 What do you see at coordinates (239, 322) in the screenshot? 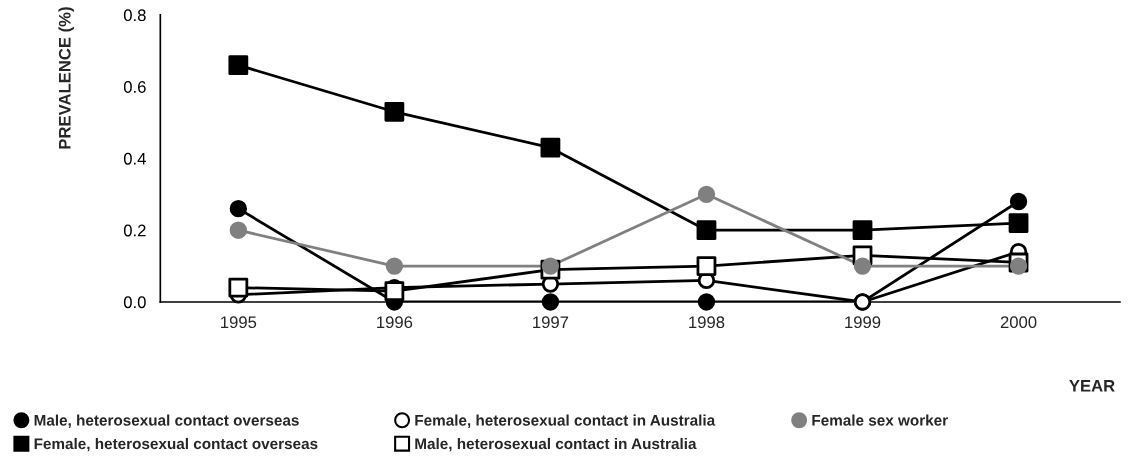
I see `x-tick-label: 1995` at bounding box center [239, 322].